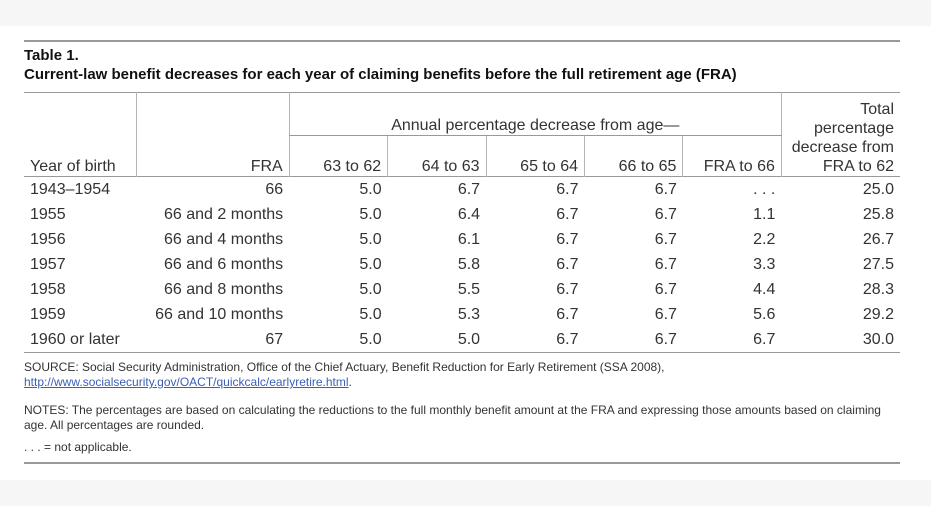 The image size is (931, 506). Describe the element at coordinates (878, 314) in the screenshot. I see `cell-total: 29.2` at that location.